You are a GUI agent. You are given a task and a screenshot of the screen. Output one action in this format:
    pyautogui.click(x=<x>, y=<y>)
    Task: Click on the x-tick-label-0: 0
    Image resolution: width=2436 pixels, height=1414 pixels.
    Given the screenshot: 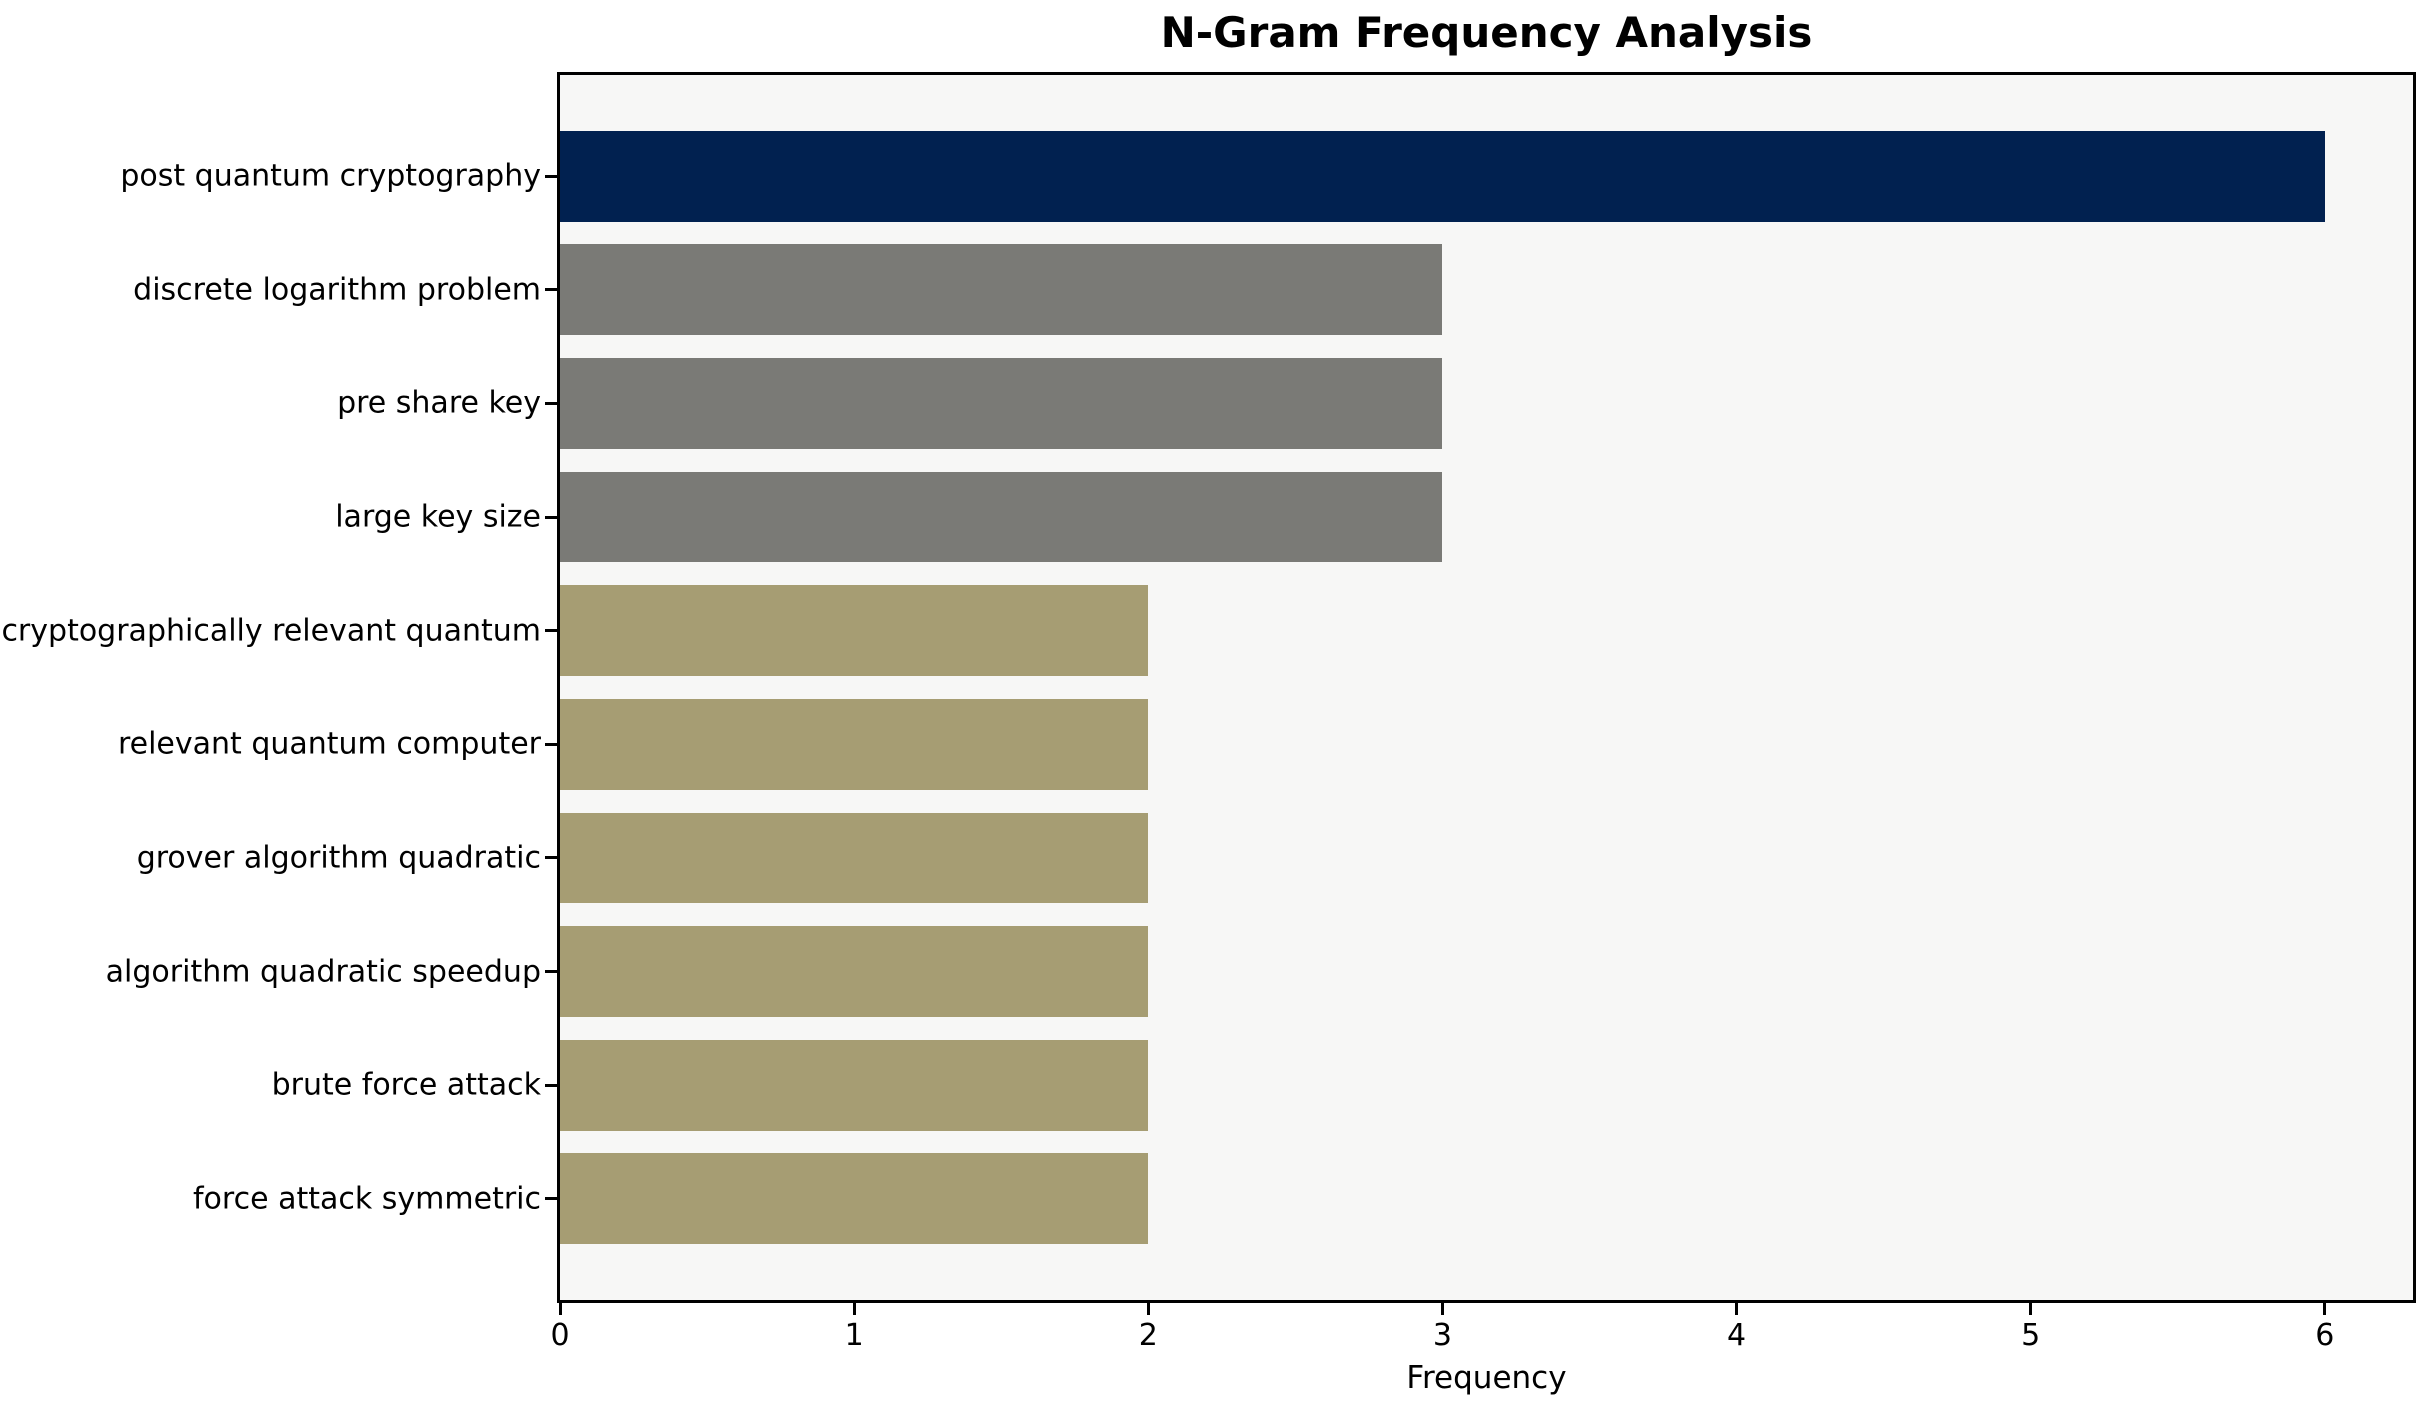 What is the action you would take?
    pyautogui.click(x=560, y=1335)
    